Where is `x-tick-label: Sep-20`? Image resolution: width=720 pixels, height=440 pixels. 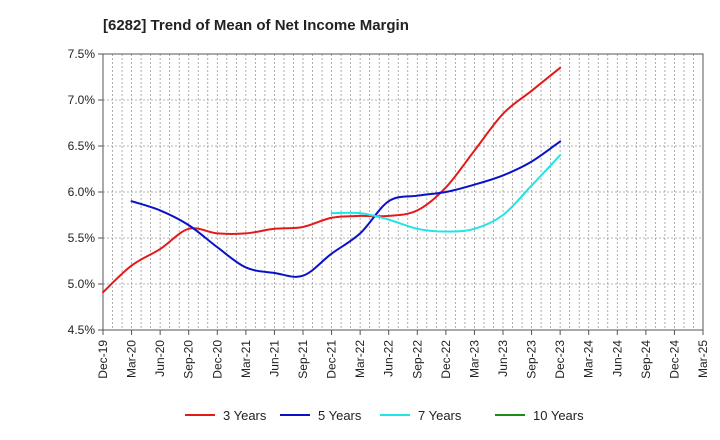 x-tick-label: Sep-20 is located at coordinates (189, 359).